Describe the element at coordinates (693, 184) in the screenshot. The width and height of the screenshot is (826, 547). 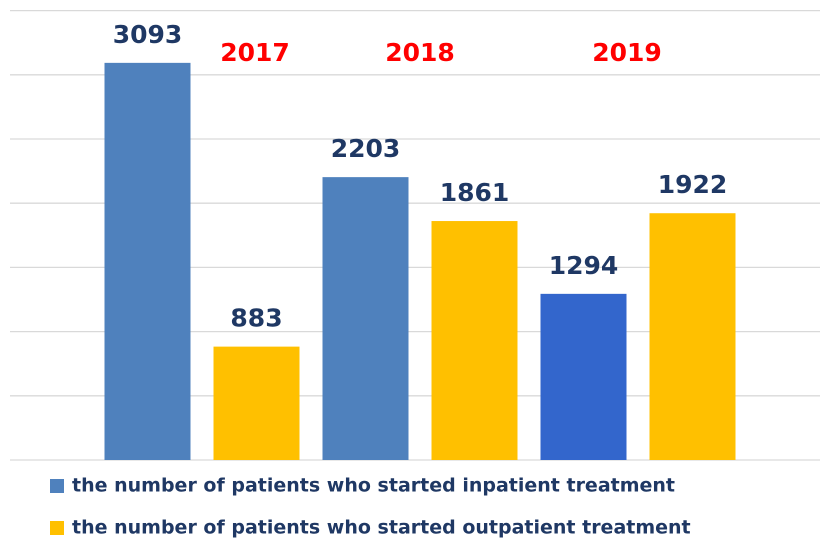
I see `value-label: 1922` at that location.